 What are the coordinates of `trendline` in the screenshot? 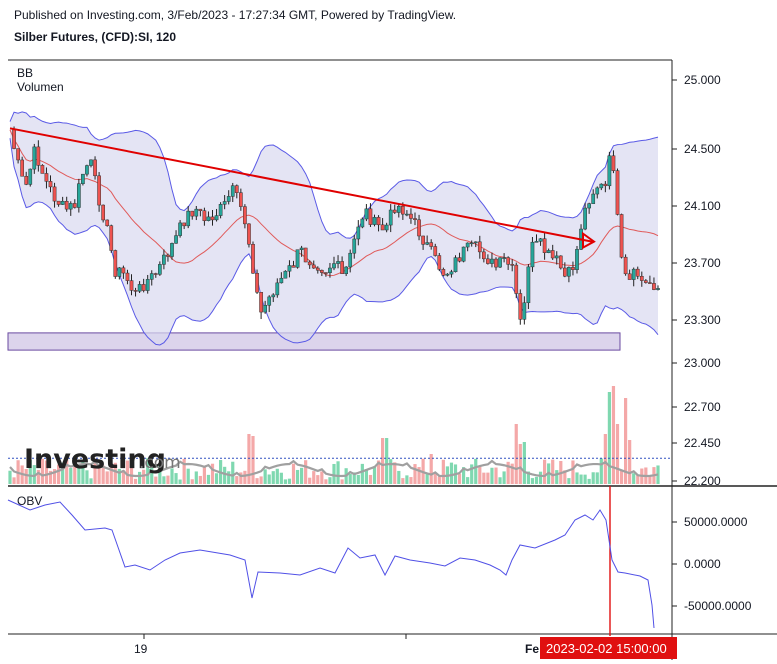 It's located at (301, 185).